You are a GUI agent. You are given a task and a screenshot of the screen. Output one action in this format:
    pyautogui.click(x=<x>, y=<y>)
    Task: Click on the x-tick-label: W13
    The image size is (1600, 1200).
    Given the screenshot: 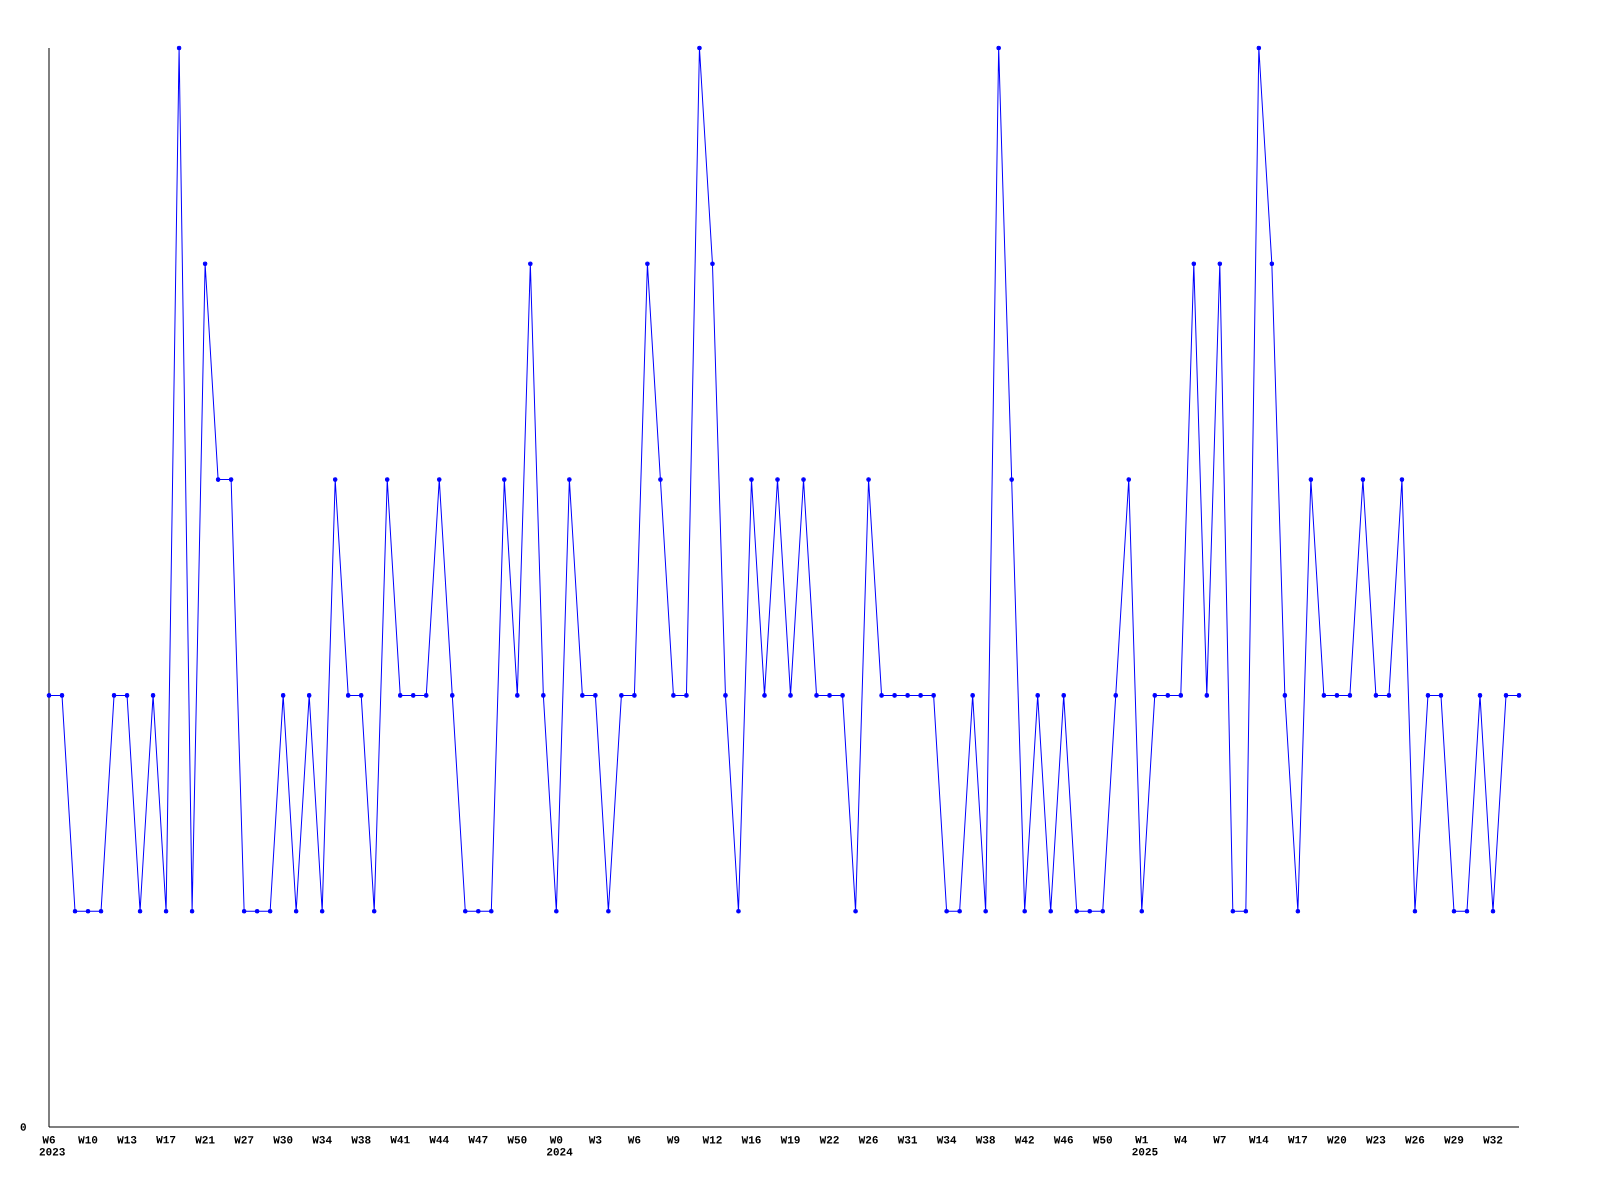 What is the action you would take?
    pyautogui.click(x=127, y=1140)
    